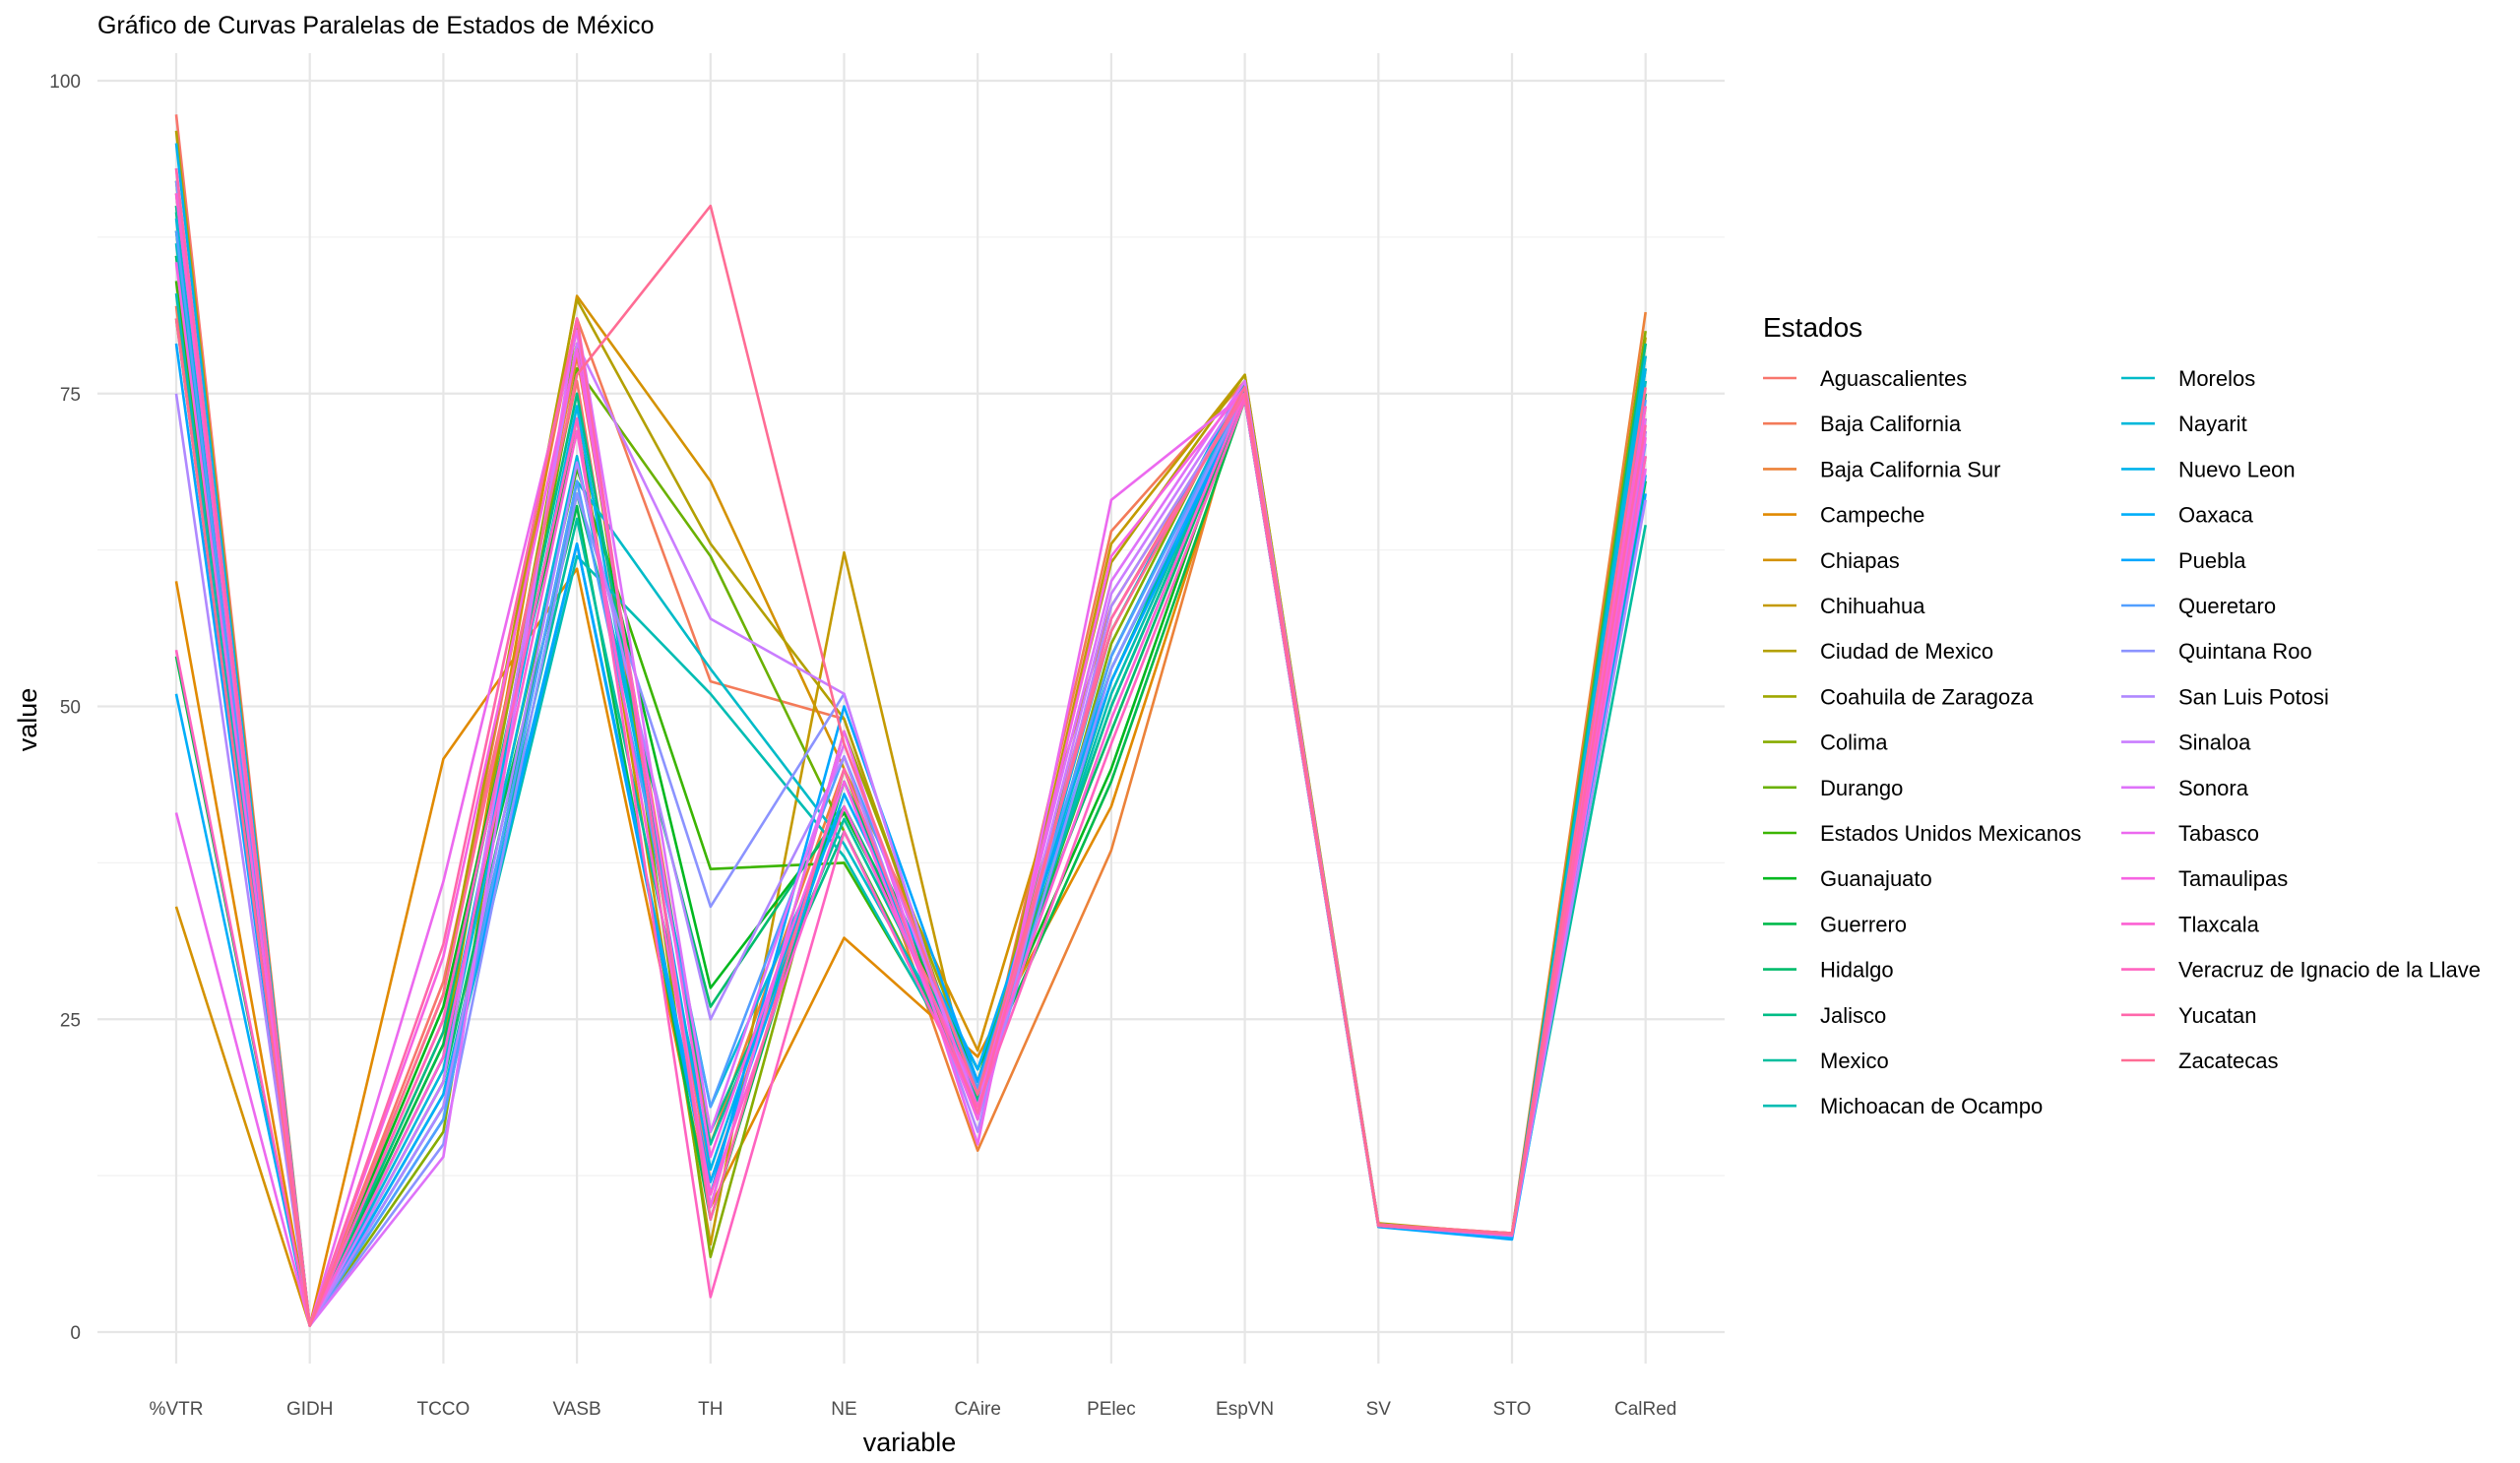 The image size is (2520, 1463). I want to click on y-tick-label: 25, so click(70, 1021).